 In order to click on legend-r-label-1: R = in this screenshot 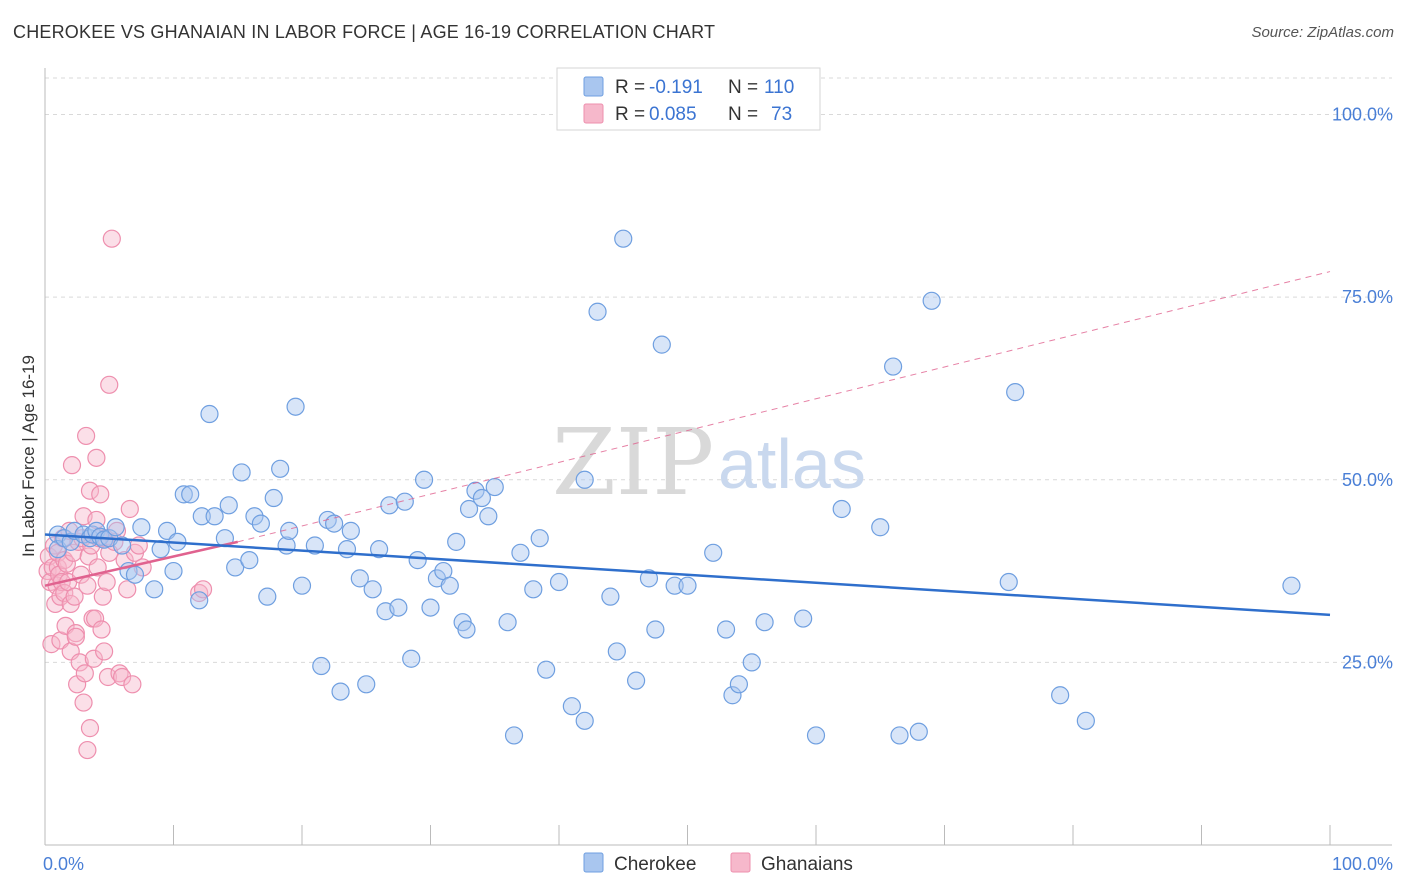, I will do `click(630, 87)`.